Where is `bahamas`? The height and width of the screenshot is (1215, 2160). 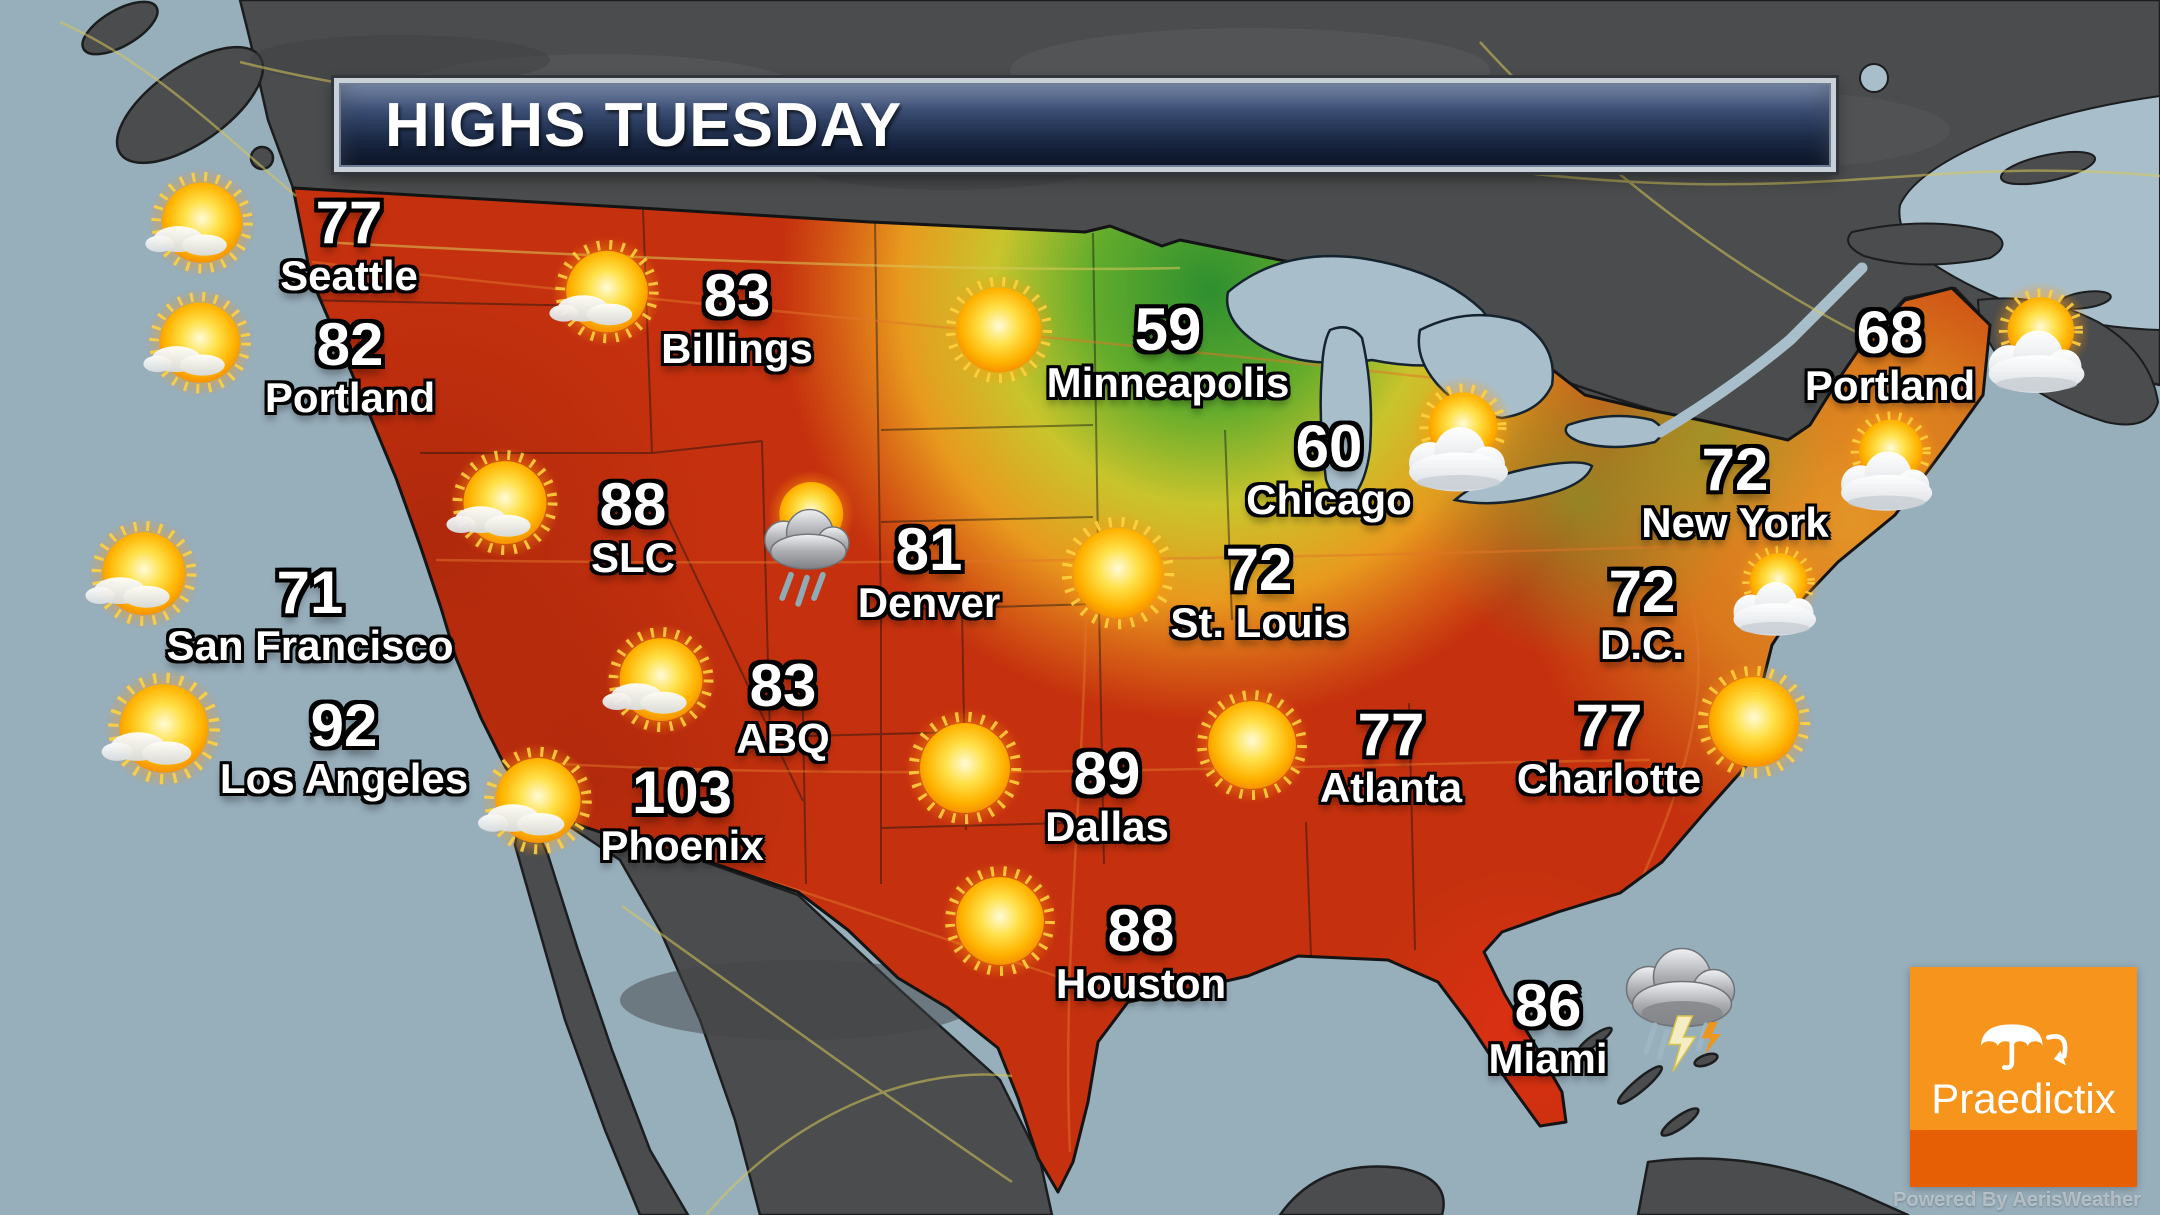
bahamas is located at coordinates (1595, 1040).